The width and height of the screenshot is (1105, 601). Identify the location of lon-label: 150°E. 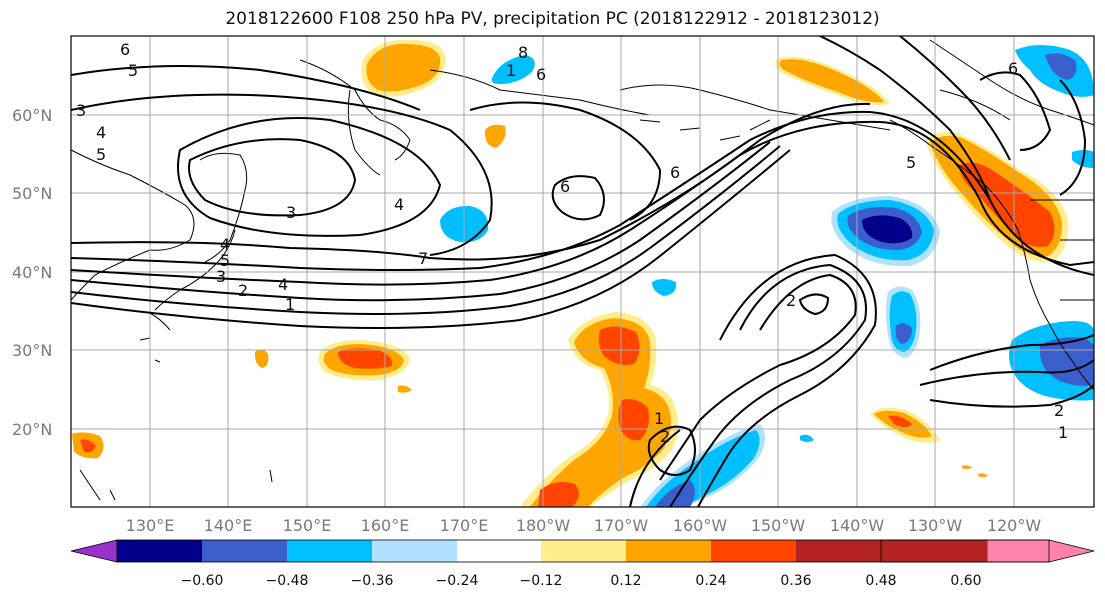
(307, 525).